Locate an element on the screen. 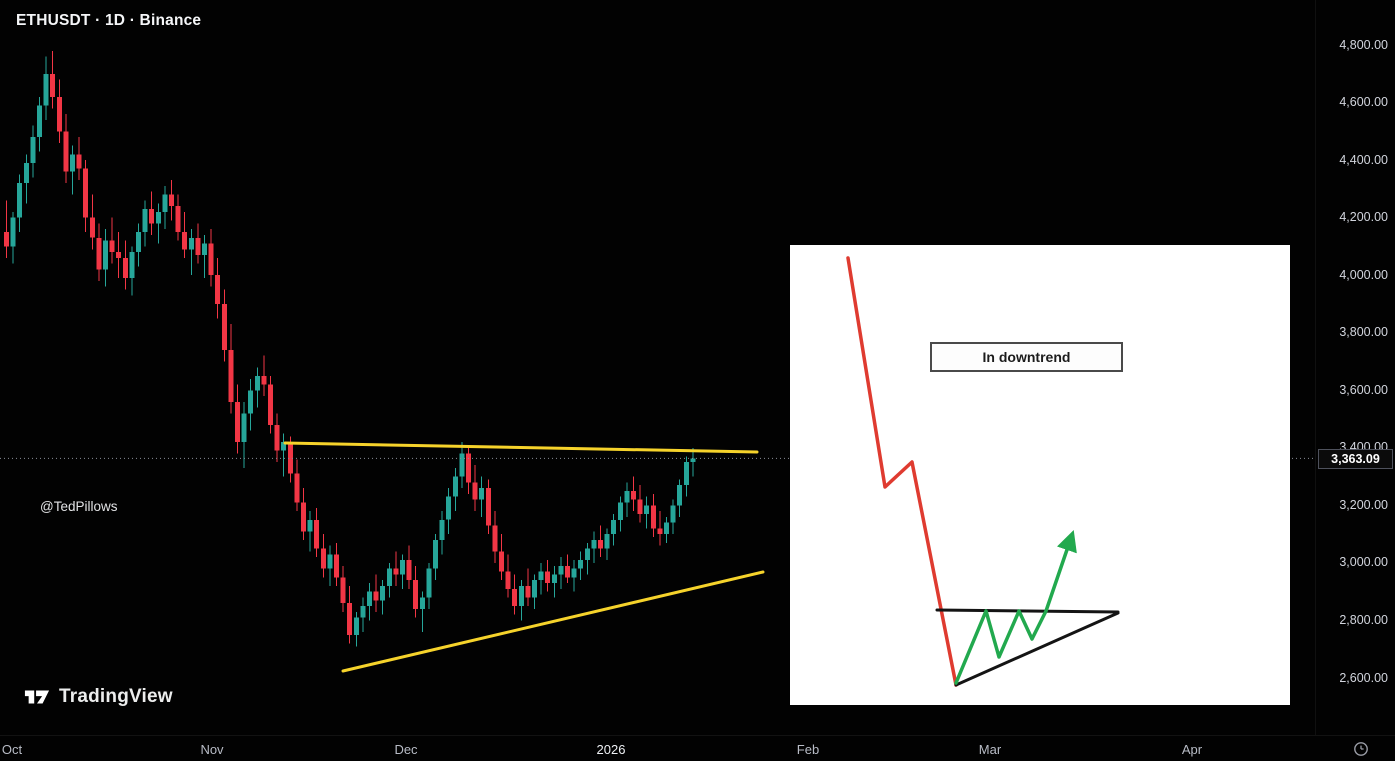 This screenshot has width=1395, height=761. triangle-resistance-line is located at coordinates (1027, 611).